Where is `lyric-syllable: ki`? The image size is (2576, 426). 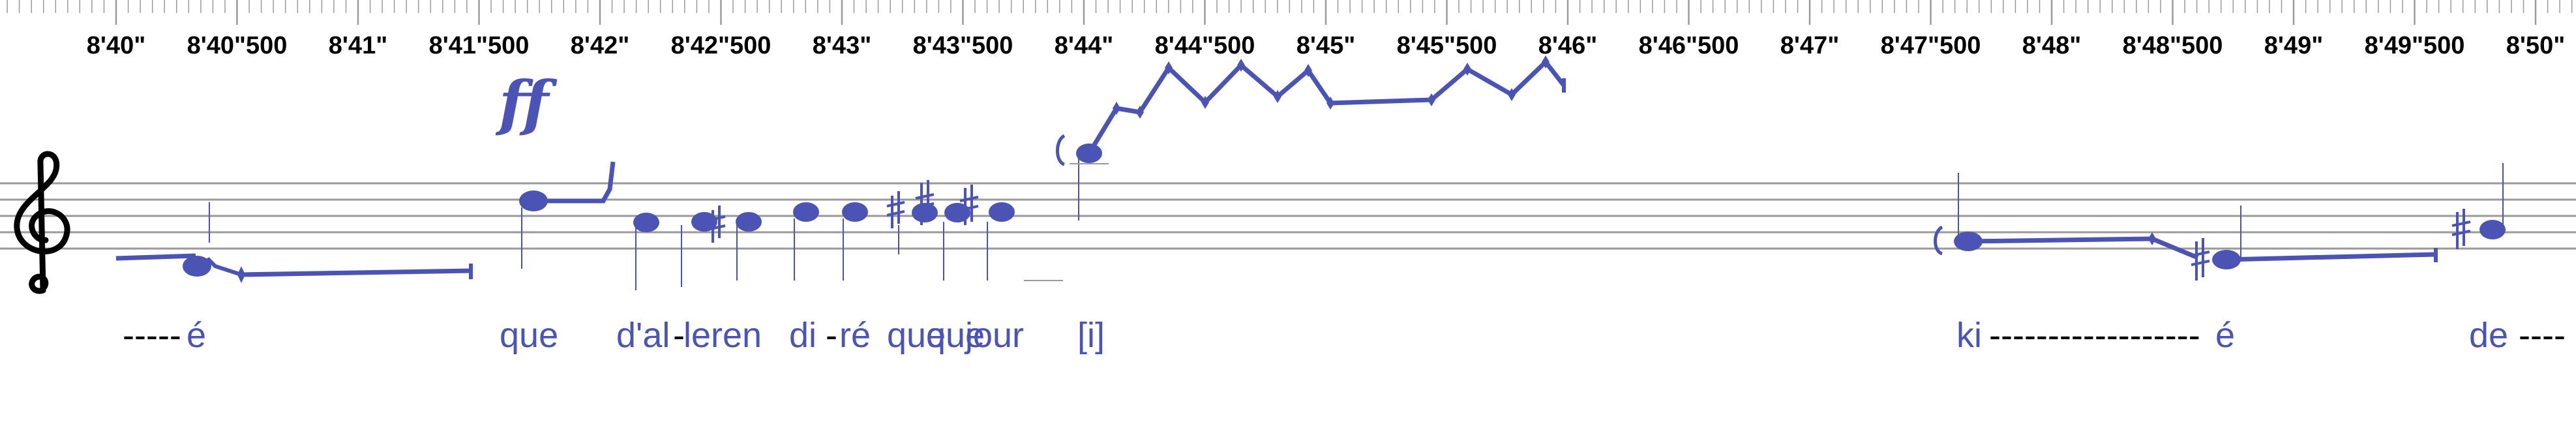 lyric-syllable: ki is located at coordinates (1969, 335).